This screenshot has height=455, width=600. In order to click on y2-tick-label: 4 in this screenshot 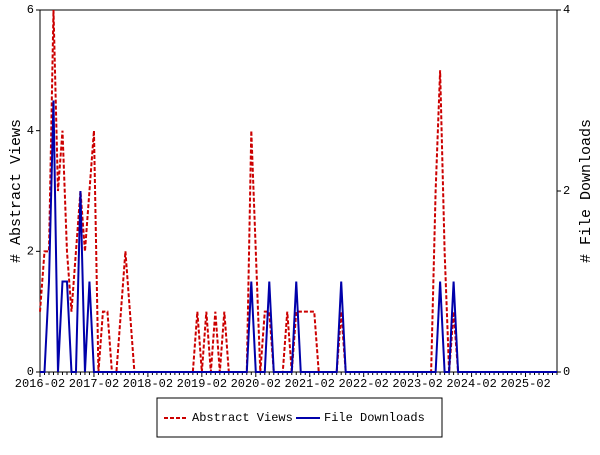, I will do `click(566, 10)`.